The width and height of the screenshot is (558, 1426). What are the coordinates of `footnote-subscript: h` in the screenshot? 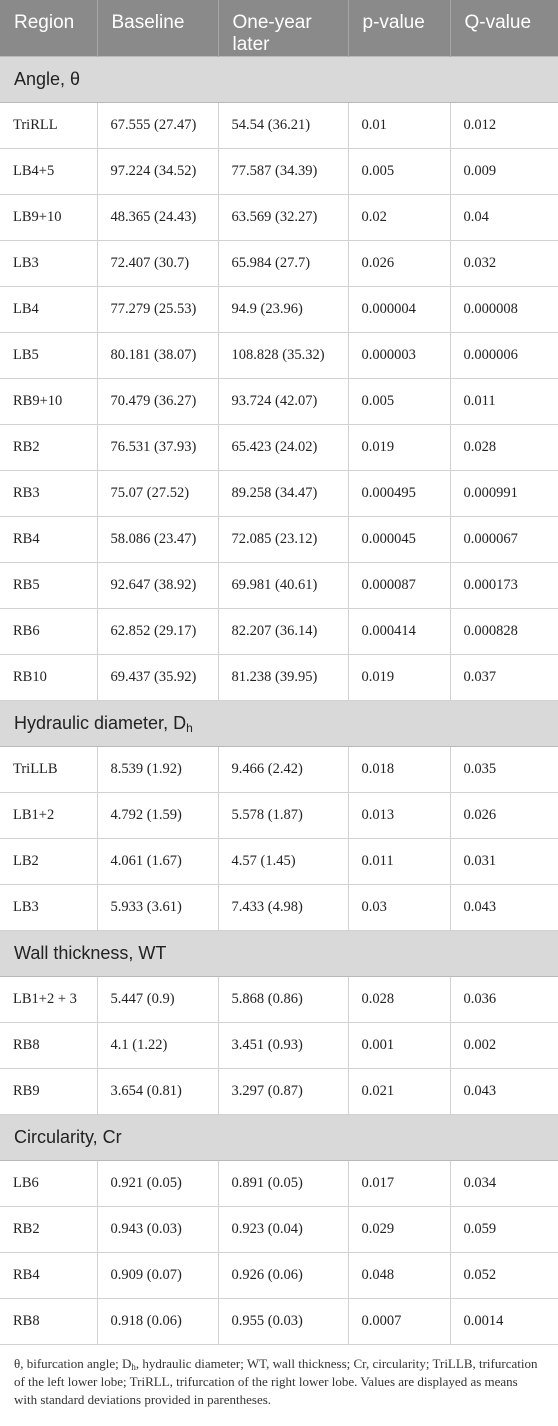 It's located at (133, 1367).